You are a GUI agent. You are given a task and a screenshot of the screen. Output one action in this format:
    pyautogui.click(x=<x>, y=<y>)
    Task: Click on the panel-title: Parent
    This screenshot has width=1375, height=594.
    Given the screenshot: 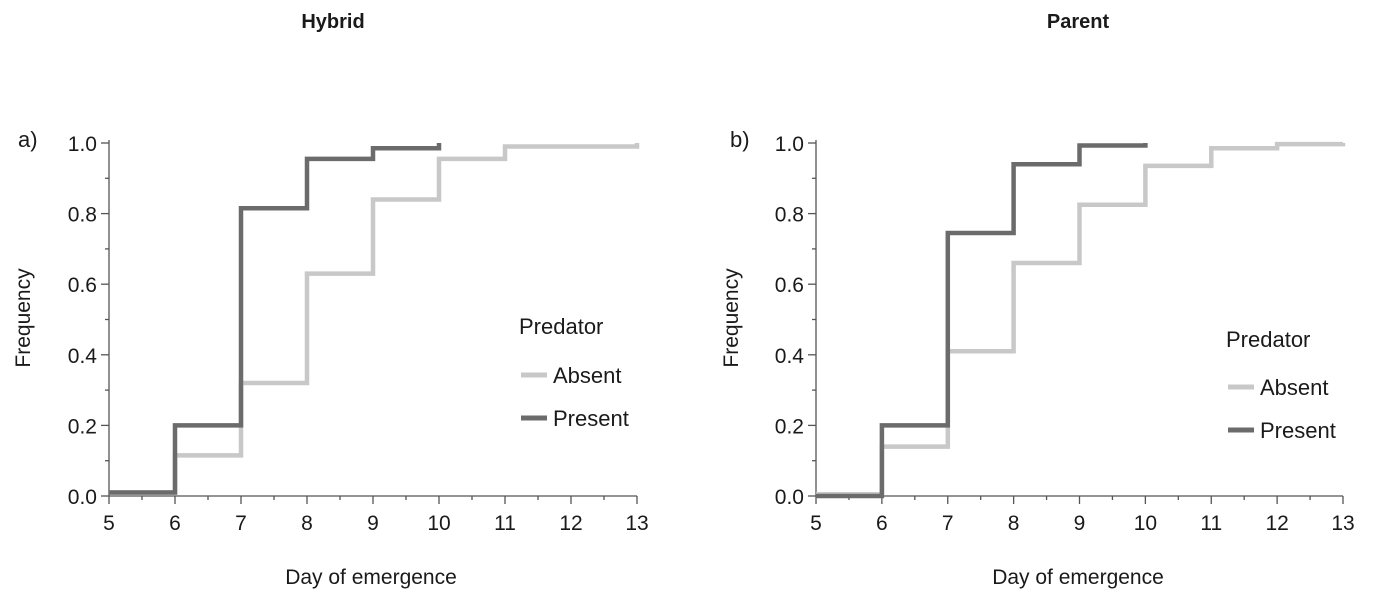 What is the action you would take?
    pyautogui.click(x=1078, y=22)
    